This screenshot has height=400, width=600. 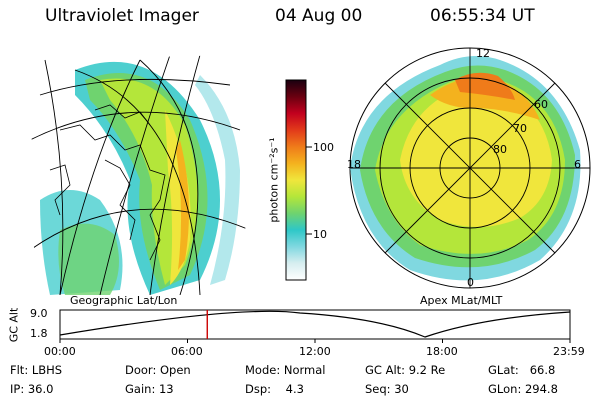 What do you see at coordinates (461, 300) in the screenshot?
I see `right-panel-caption: Apex MLat/MLT` at bounding box center [461, 300].